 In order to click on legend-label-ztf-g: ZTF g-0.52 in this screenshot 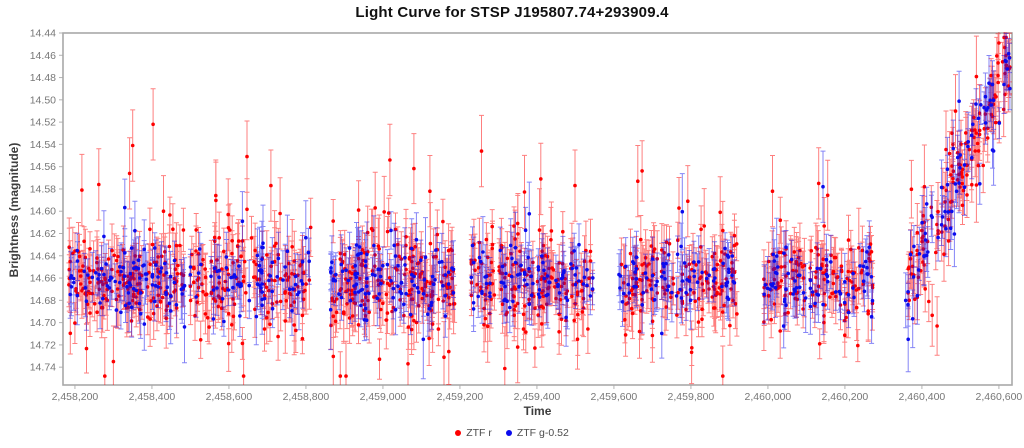, I will do `click(542, 433)`.